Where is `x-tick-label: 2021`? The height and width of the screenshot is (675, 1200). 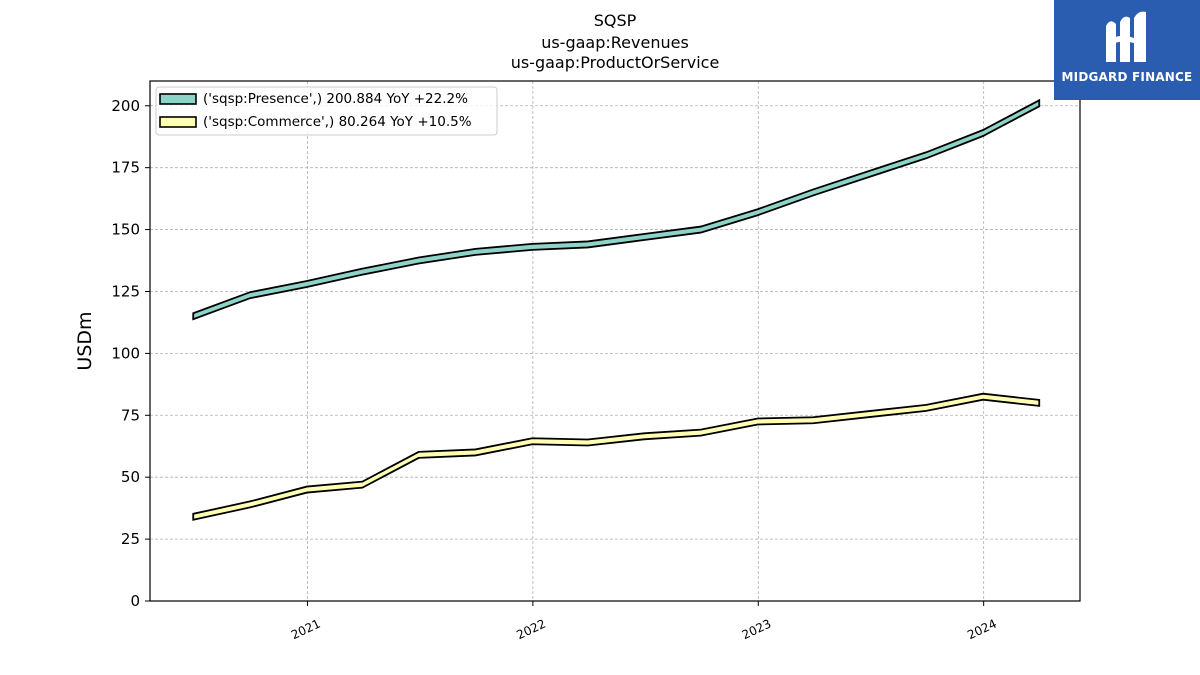 x-tick-label: 2021 is located at coordinates (306, 630).